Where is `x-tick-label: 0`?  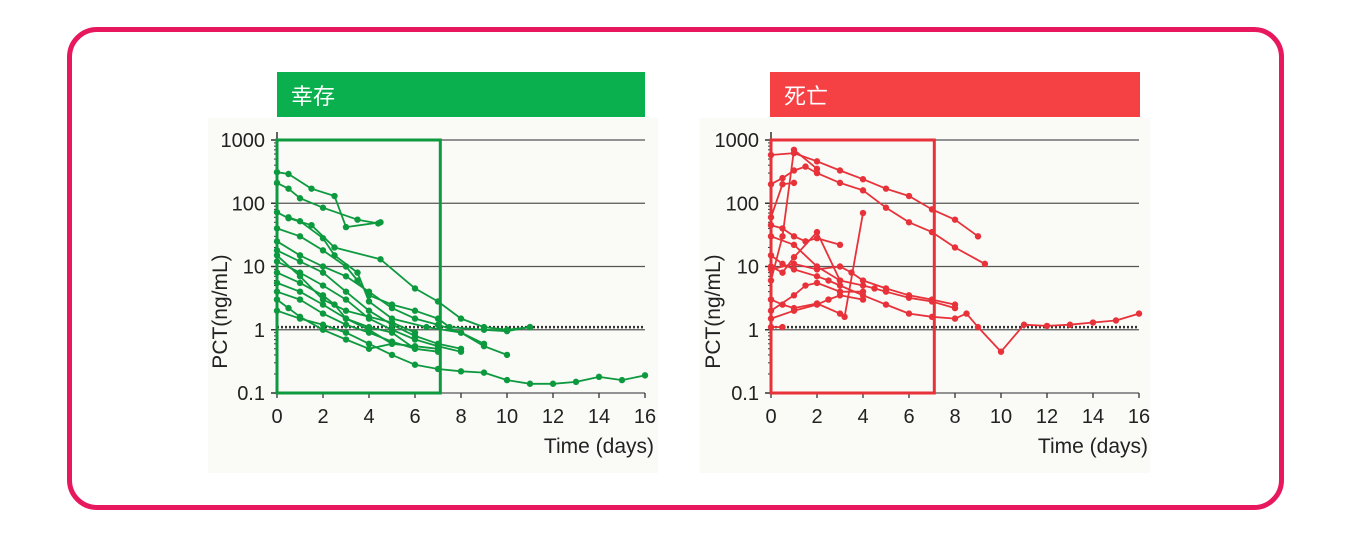 x-tick-label: 0 is located at coordinates (770, 417).